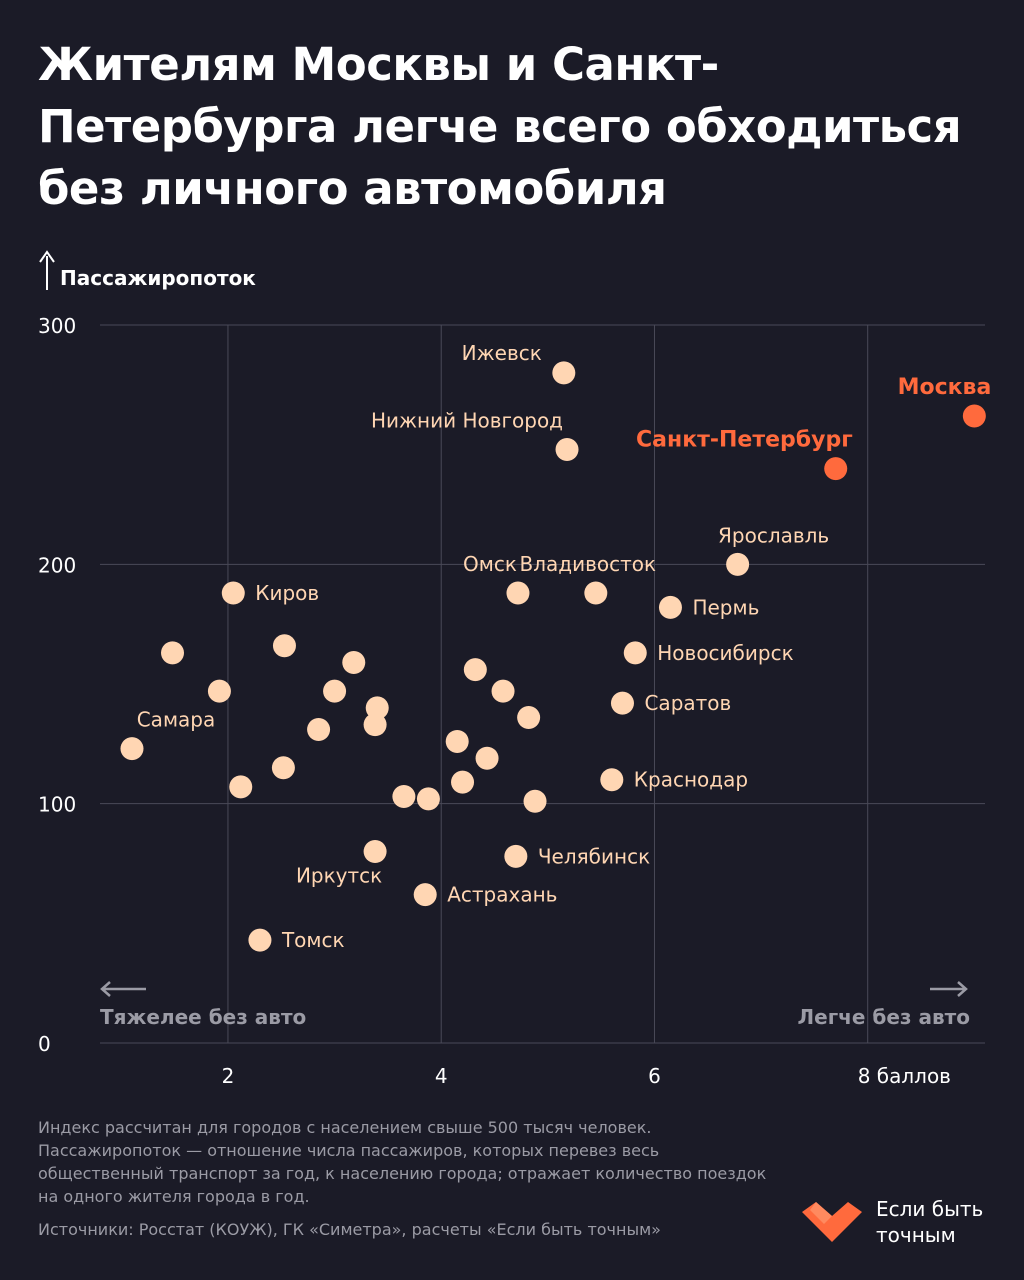  What do you see at coordinates (884, 1017) in the screenshot?
I see `right-annotation: Легче без авто` at bounding box center [884, 1017].